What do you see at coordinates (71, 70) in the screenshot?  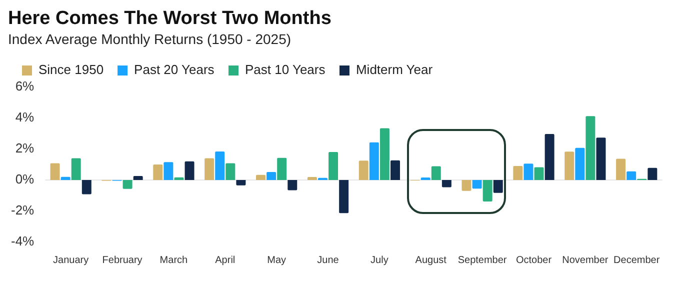 I see `legend-label: Since 1950` at bounding box center [71, 70].